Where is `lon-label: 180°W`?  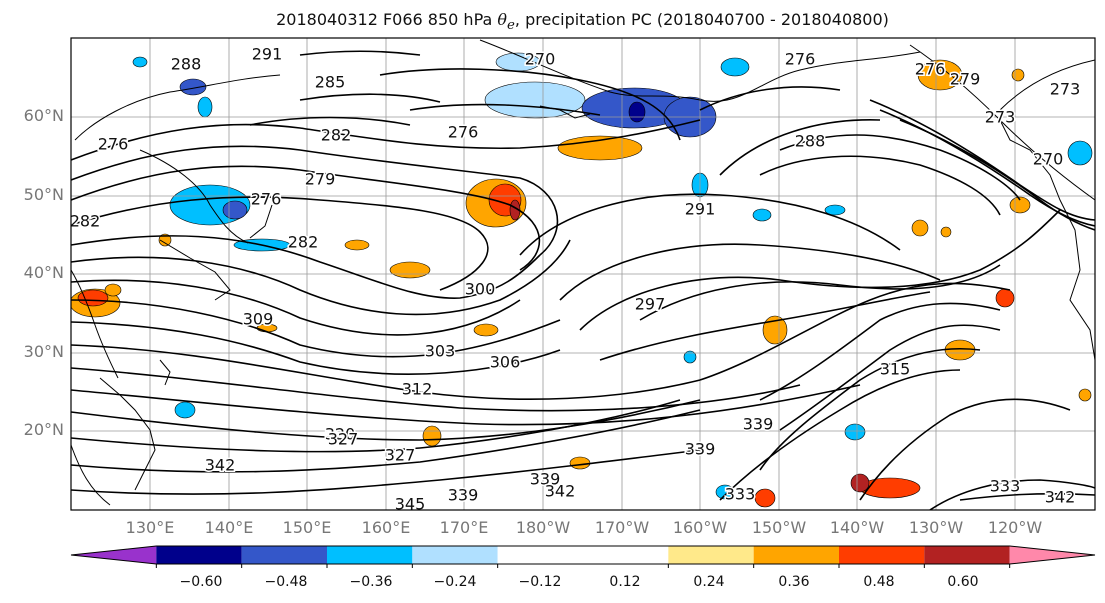 lon-label: 180°W is located at coordinates (543, 527).